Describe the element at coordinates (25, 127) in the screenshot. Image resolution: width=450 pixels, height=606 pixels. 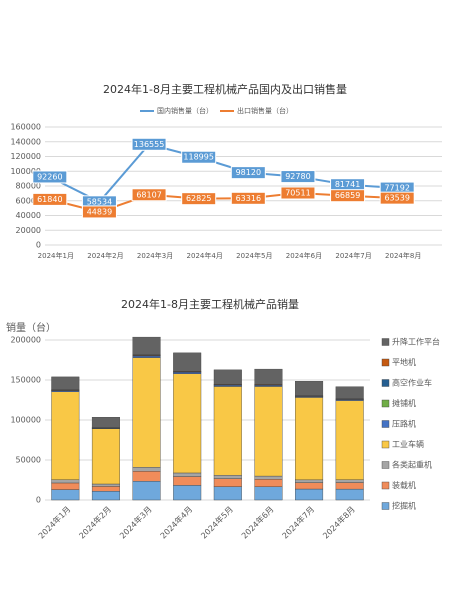
I see `y-tick-label: 160000` at that location.